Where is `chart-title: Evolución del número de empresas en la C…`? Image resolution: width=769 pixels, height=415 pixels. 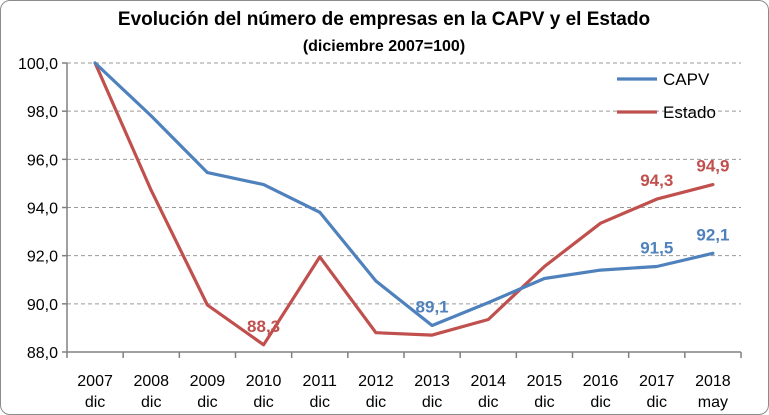
chart-title: Evolución del número de empresas en la C… is located at coordinates (384, 19).